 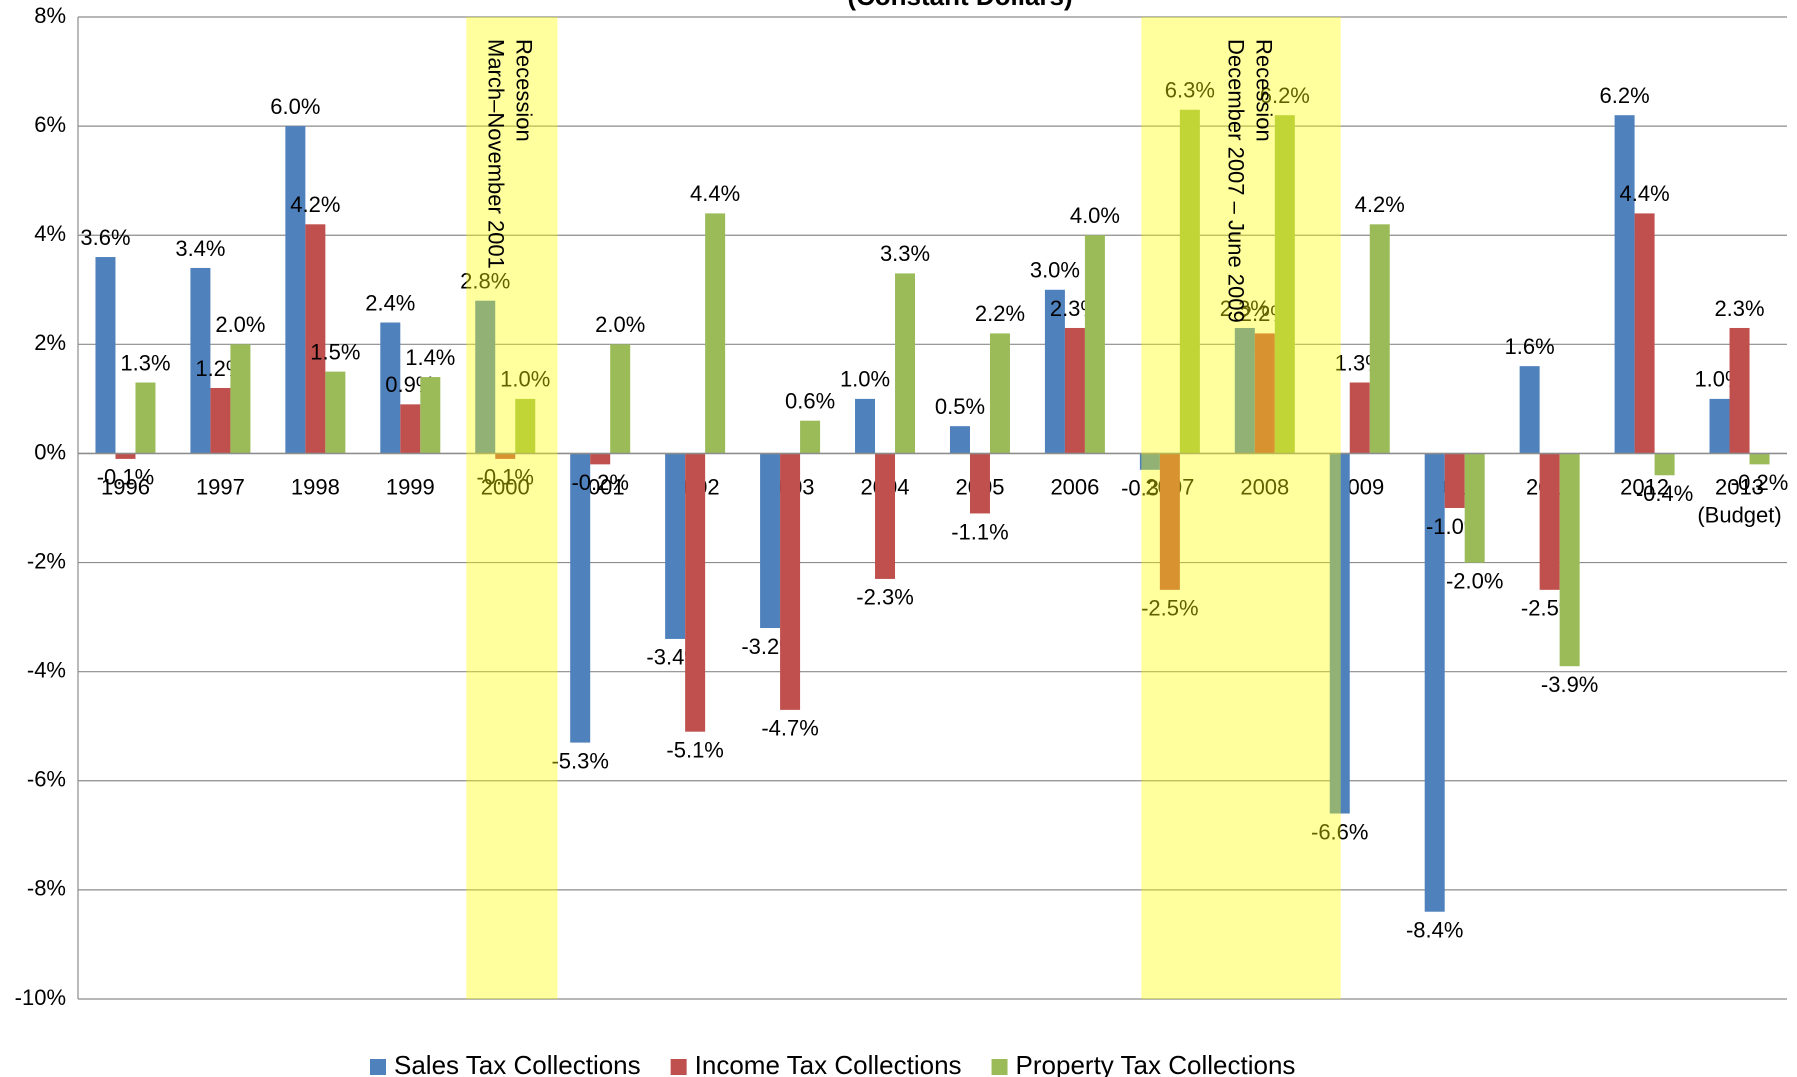 What do you see at coordinates (1236, 181) in the screenshot?
I see `annotation-text: December 2007 – June 2009` at bounding box center [1236, 181].